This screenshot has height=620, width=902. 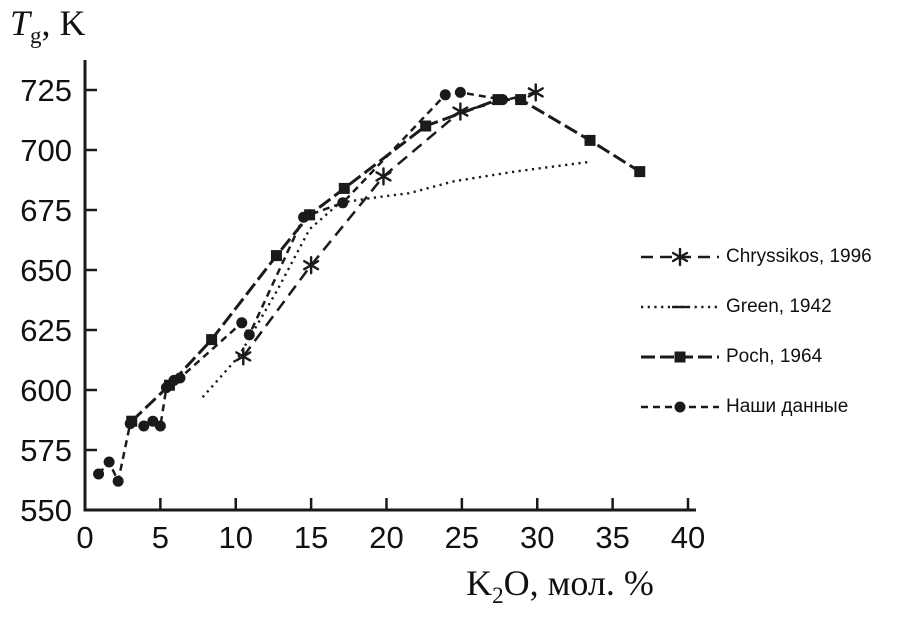 I want to click on y-axis-title-subscript: g, so click(x=36, y=36).